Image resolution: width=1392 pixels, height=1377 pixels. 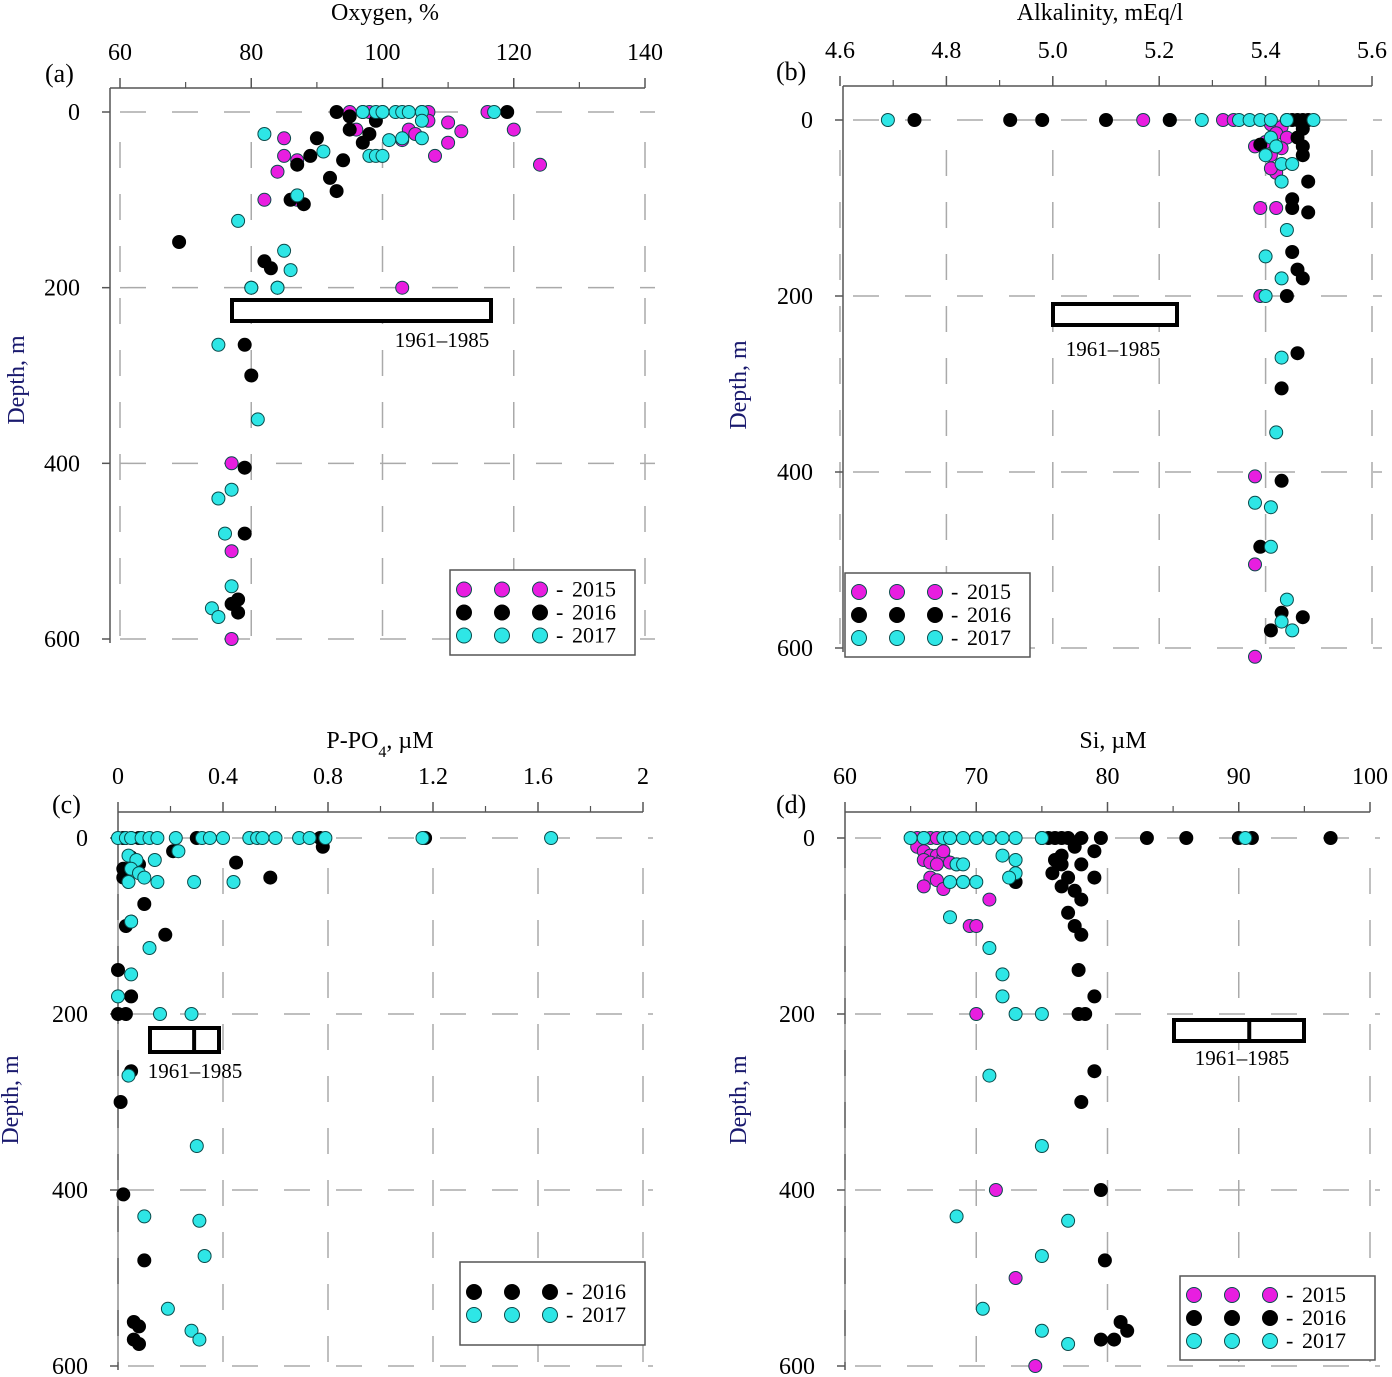 I want to click on legend: -2016- 2017, so click(x=552, y=1303).